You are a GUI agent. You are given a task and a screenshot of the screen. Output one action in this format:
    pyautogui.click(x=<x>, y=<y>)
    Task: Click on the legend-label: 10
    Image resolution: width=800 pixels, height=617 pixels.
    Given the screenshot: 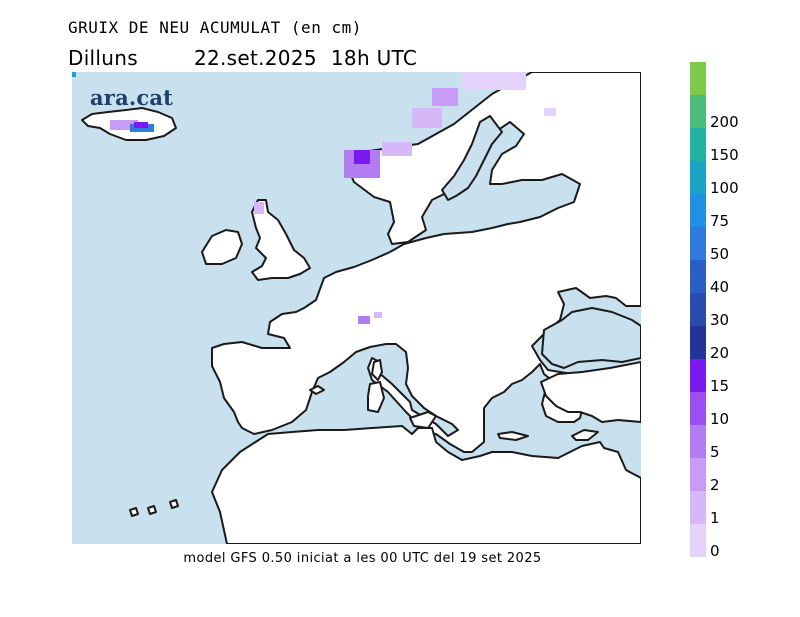 What is the action you would take?
    pyautogui.click(x=720, y=418)
    